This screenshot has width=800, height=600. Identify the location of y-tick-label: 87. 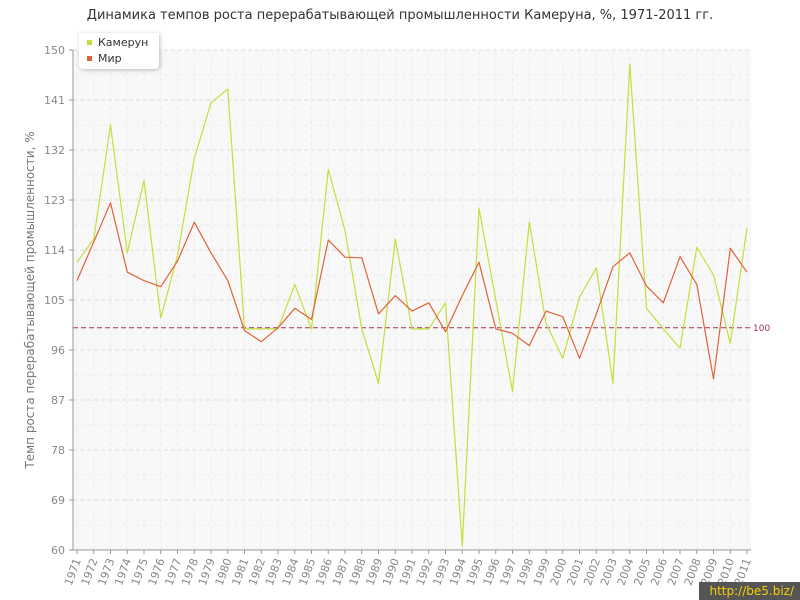
(58, 400).